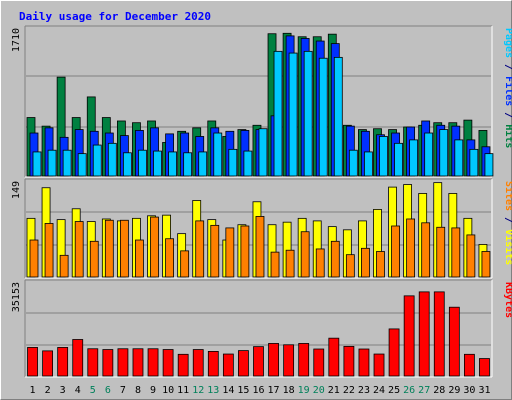 This screenshot has width=512, height=400. I want to click on panel-2-legend-part-1: Sites, so click(507, 196).